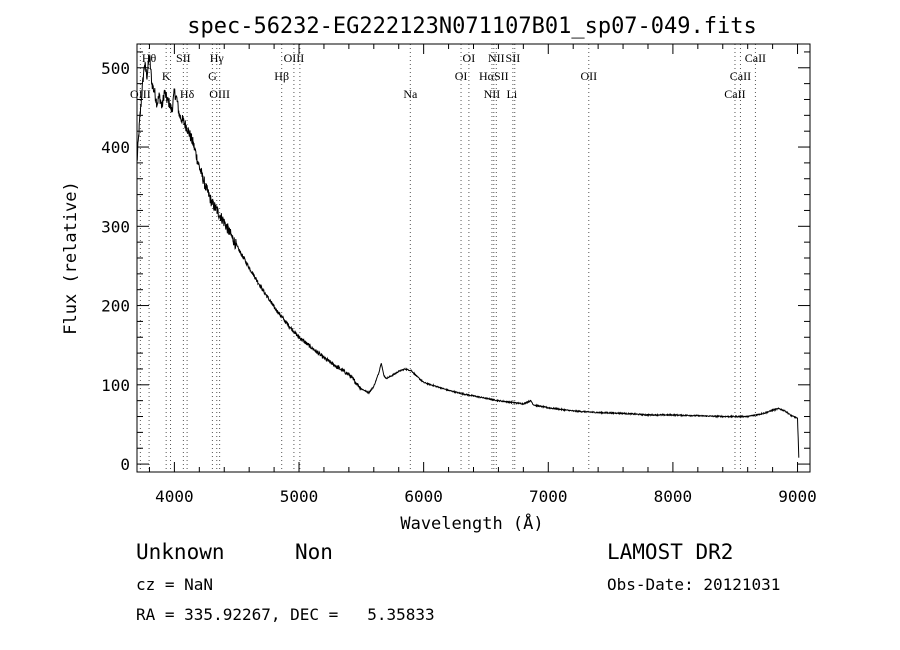 The height and width of the screenshot is (650, 900). Describe the element at coordinates (281, 76) in the screenshot. I see `line-label: Hβ` at that location.